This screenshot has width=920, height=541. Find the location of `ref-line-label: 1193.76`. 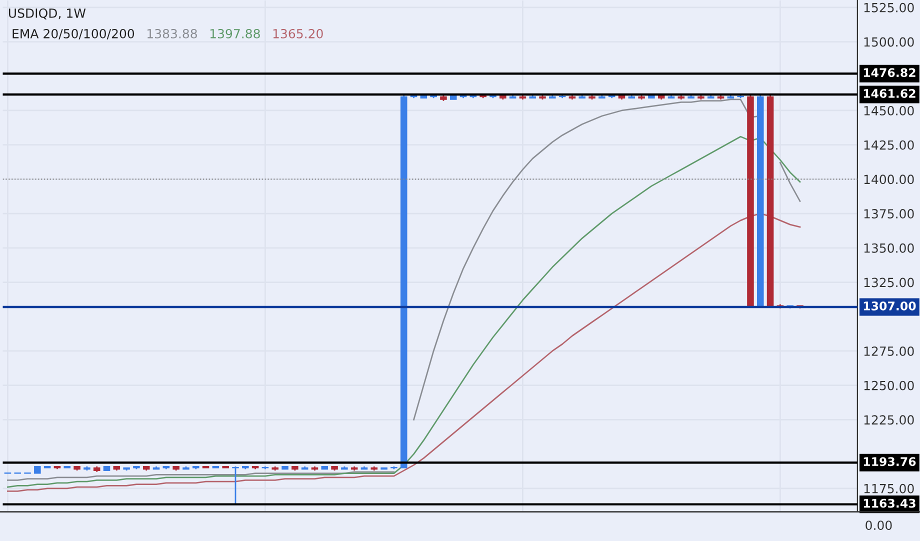

ref-line-label: 1193.76 is located at coordinates (890, 461).